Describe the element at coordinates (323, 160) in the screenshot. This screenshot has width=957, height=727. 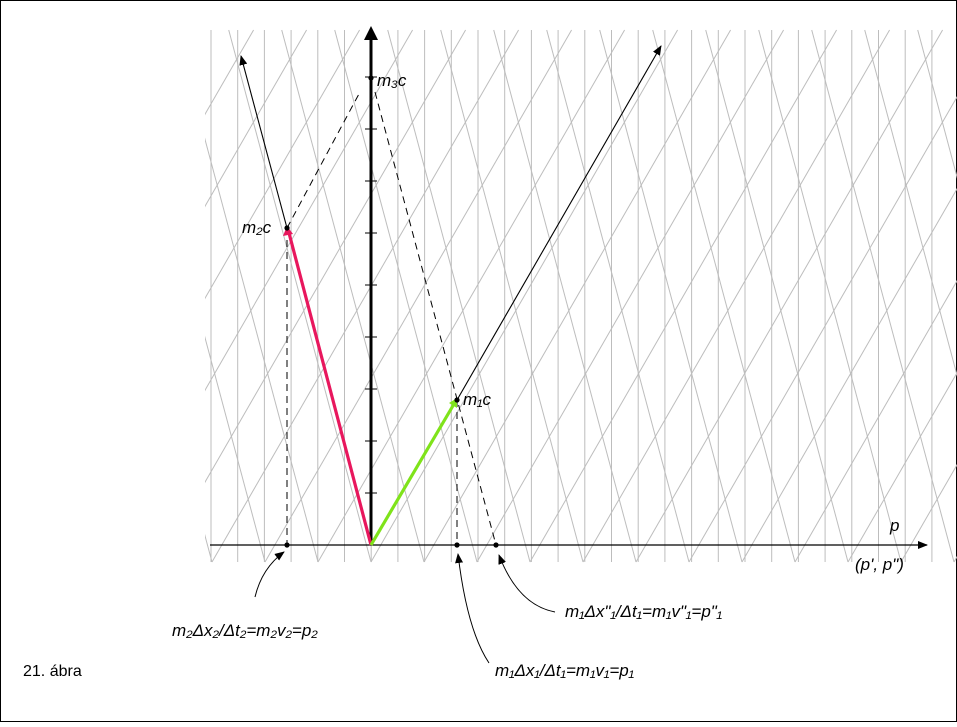
I see `dash-m2-to-m3` at that location.